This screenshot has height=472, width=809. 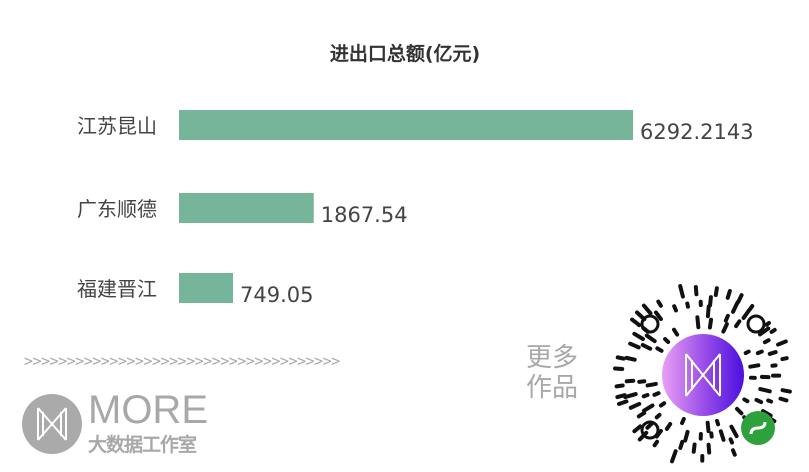 What do you see at coordinates (117, 289) in the screenshot?
I see `category-label: 福建晋江` at bounding box center [117, 289].